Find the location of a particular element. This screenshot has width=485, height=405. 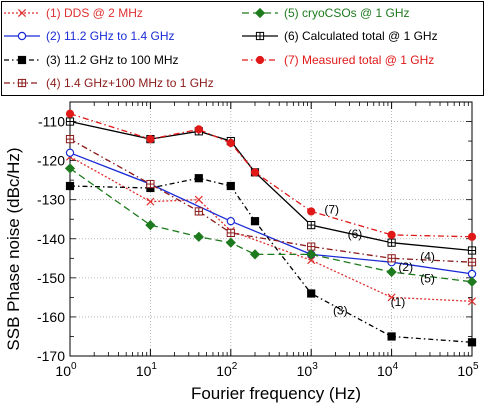

legend-label: (3) 11.2 GHz to 100 MHz is located at coordinates (112, 60).